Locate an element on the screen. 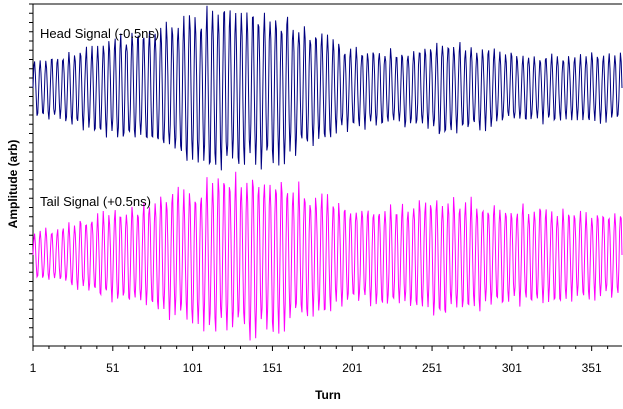 The height and width of the screenshot is (409, 623). x-tick-label: 201 is located at coordinates (352, 368).